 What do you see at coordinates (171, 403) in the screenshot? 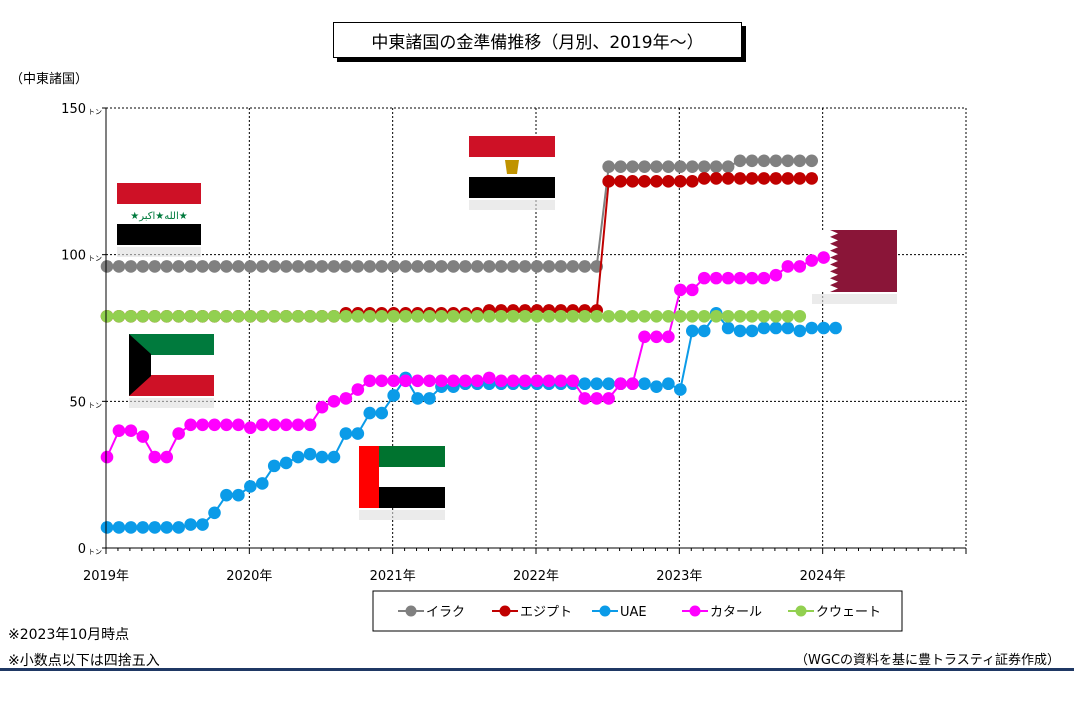
I see `kuwait-flag-reflection` at bounding box center [171, 403].